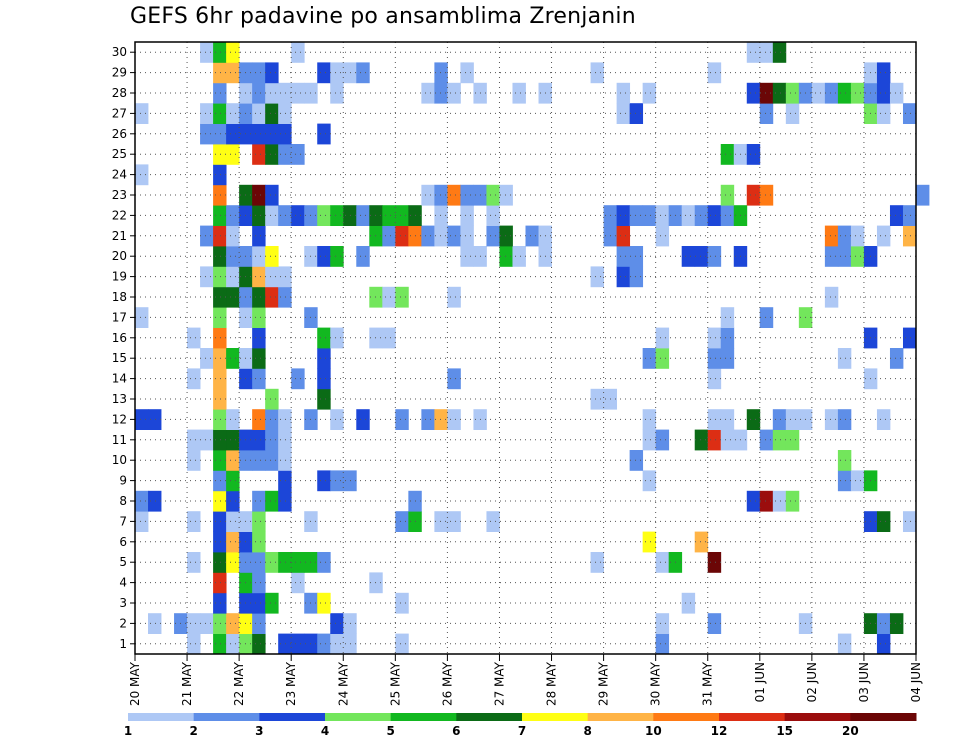  What do you see at coordinates (123, 562) in the screenshot?
I see `y-tick-label: 5` at bounding box center [123, 562].